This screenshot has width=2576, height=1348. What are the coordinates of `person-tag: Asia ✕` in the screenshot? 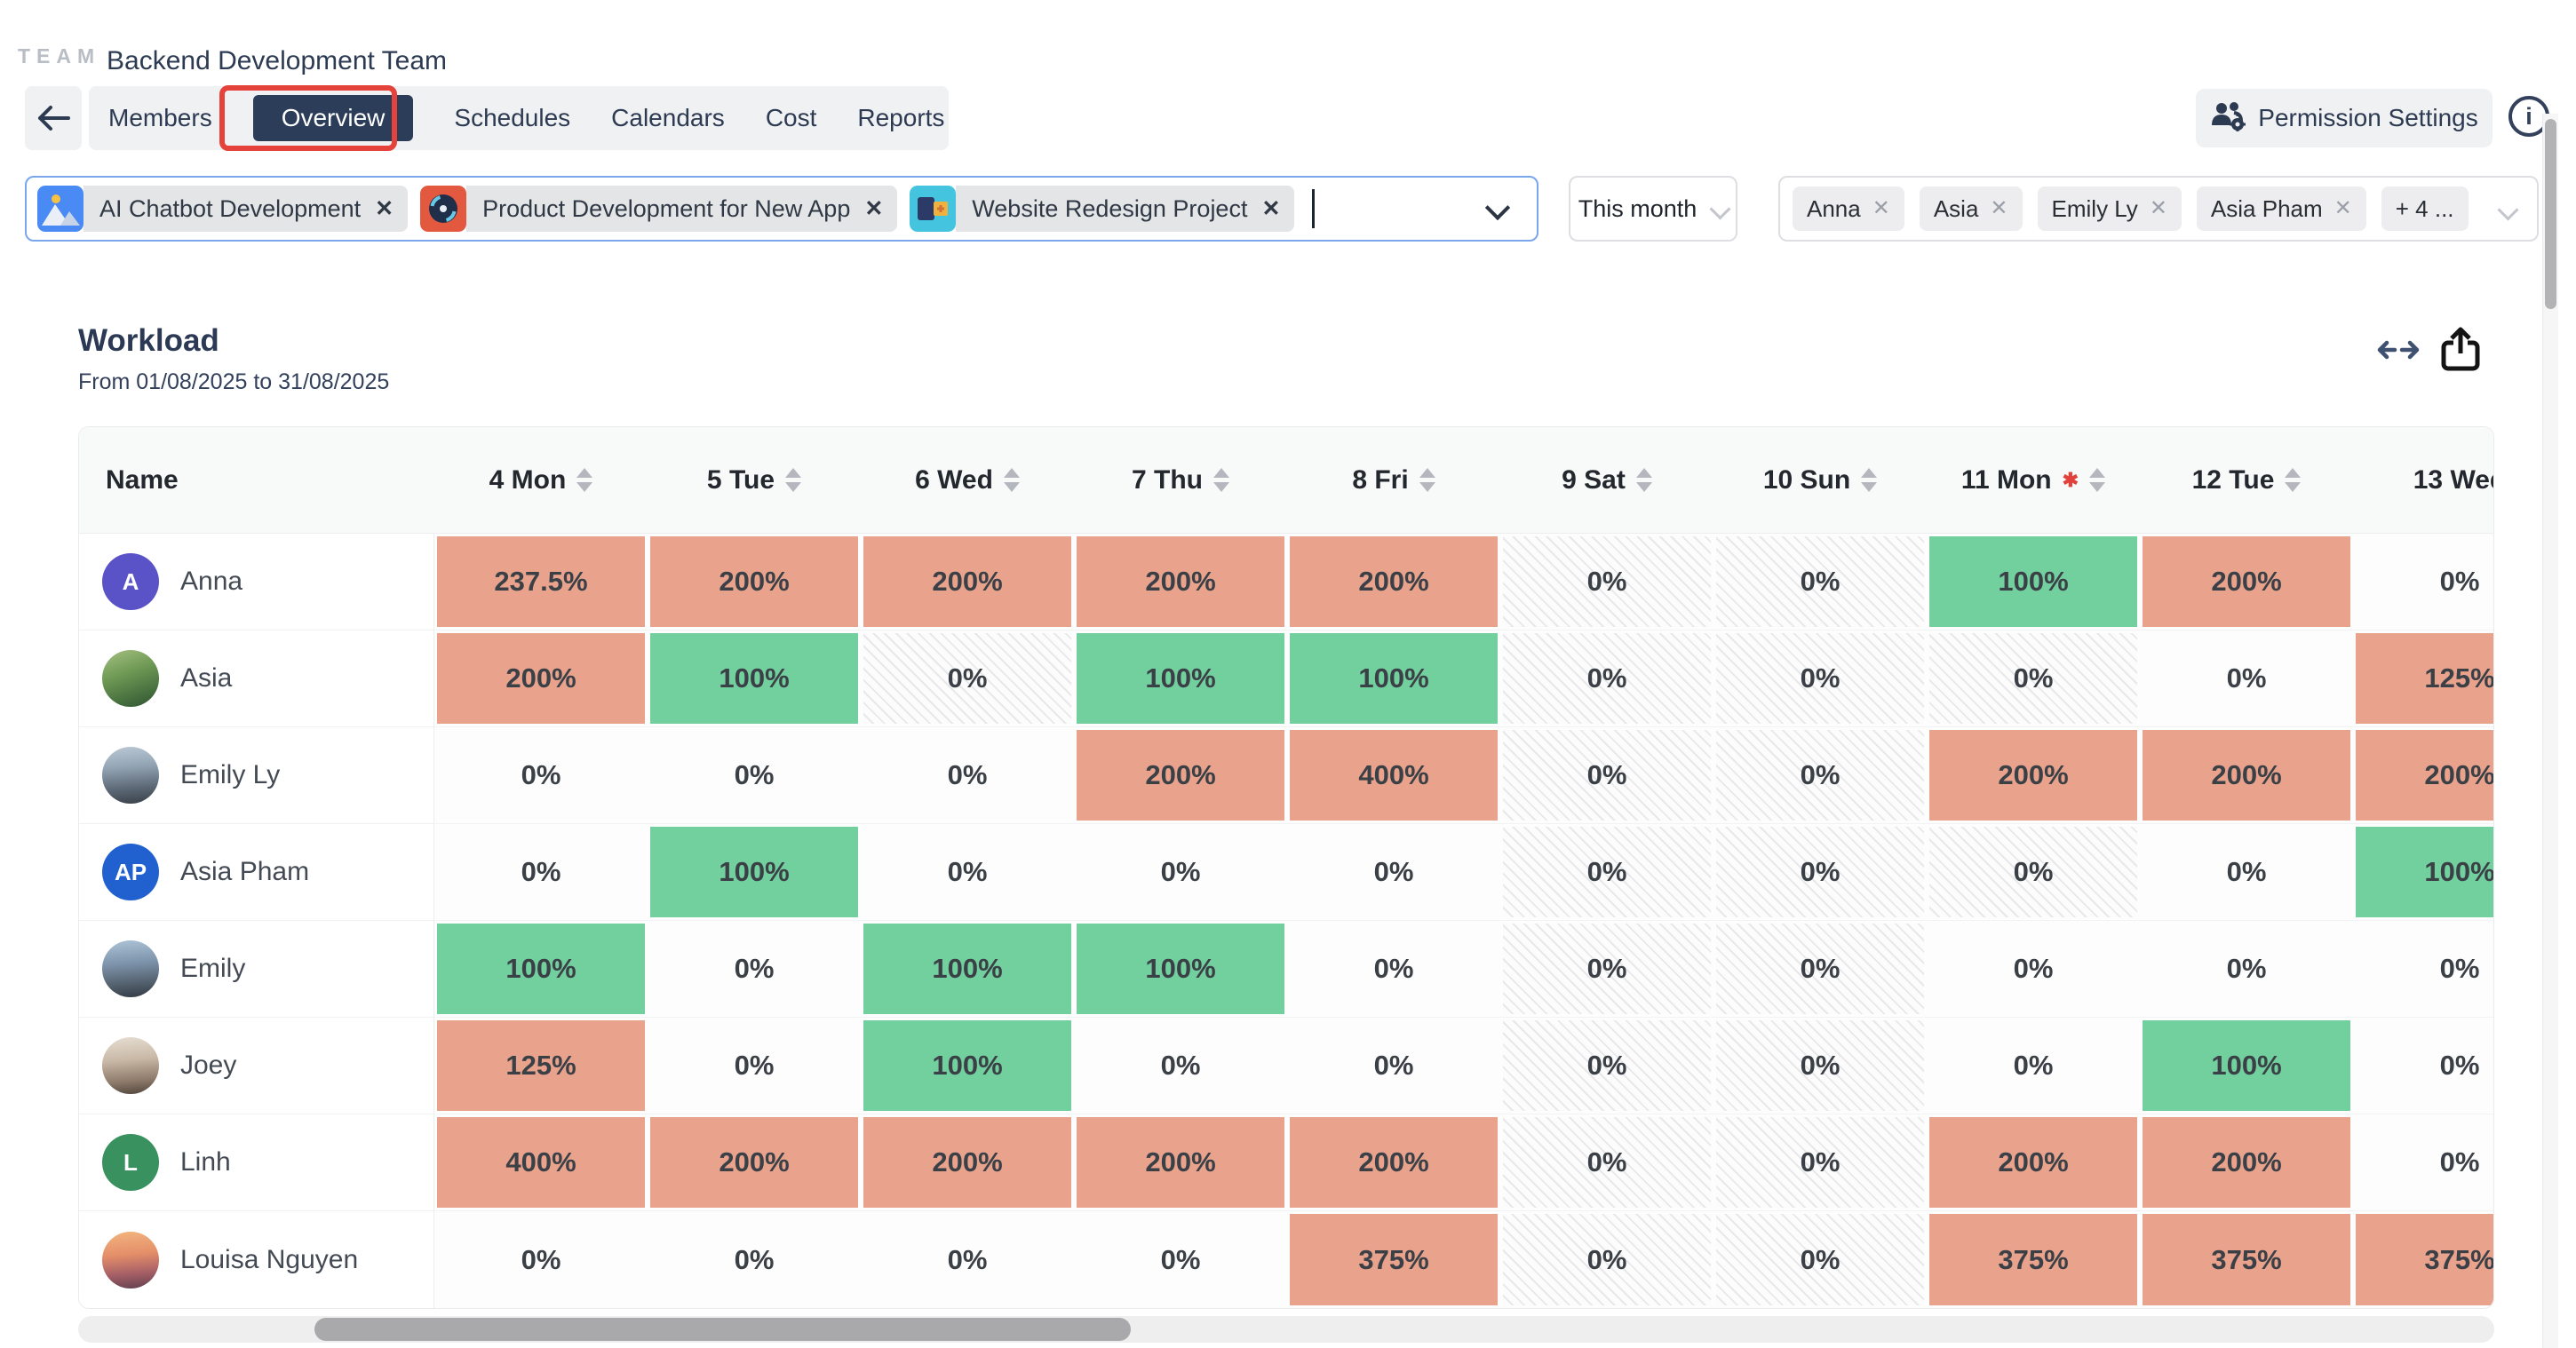 It's located at (1971, 208).